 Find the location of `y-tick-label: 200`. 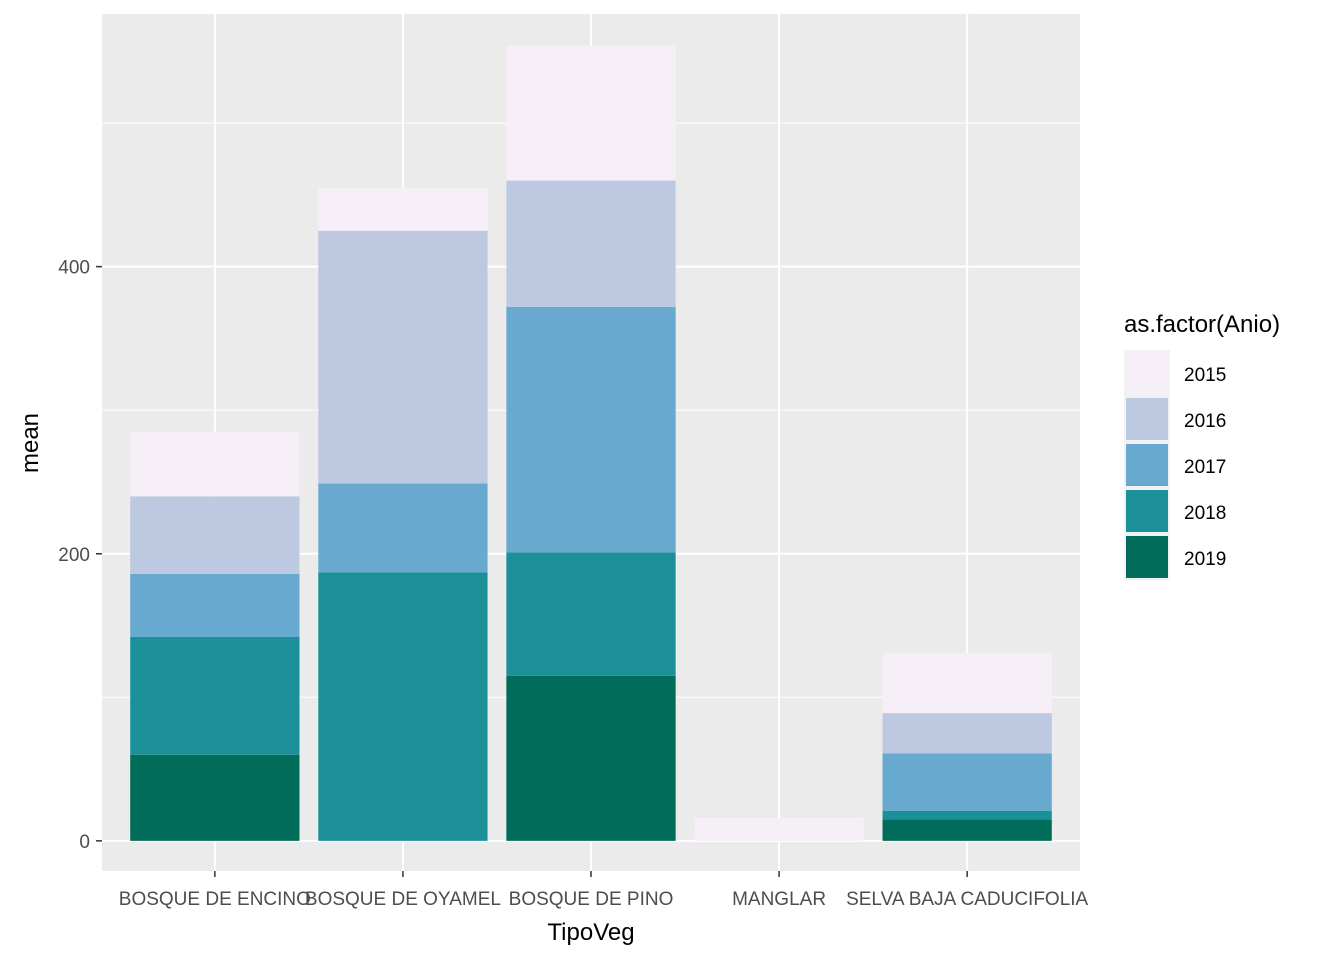

y-tick-label: 200 is located at coordinates (74, 555).